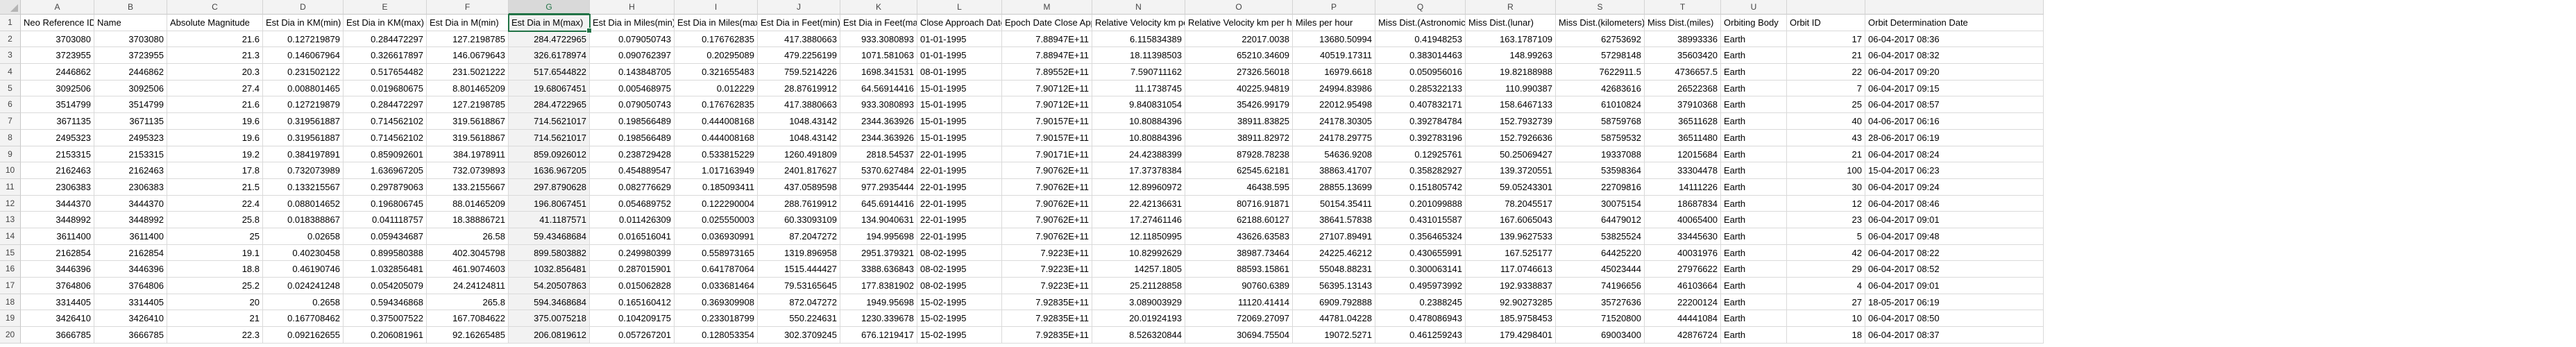  I want to click on table-cell: 0.319561887, so click(303, 137).